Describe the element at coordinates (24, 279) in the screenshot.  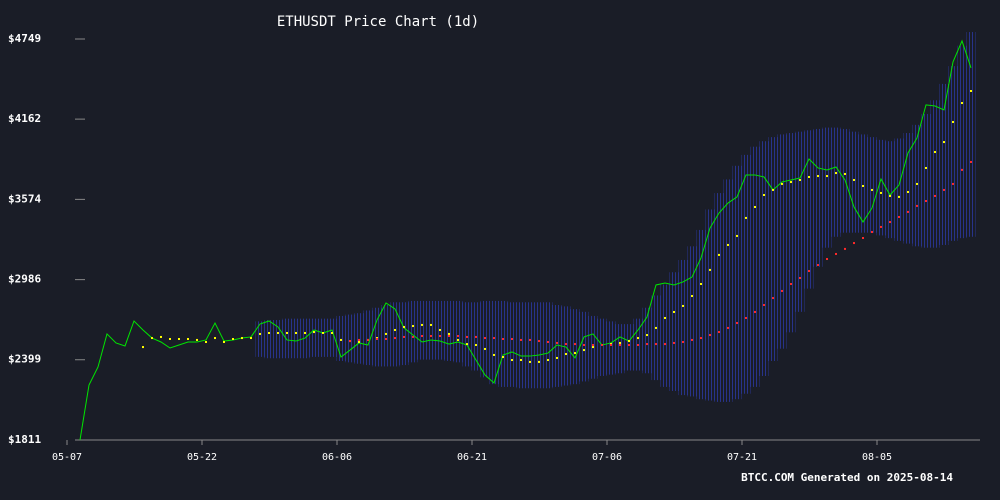
I see `y-tick-label: $2986` at that location.